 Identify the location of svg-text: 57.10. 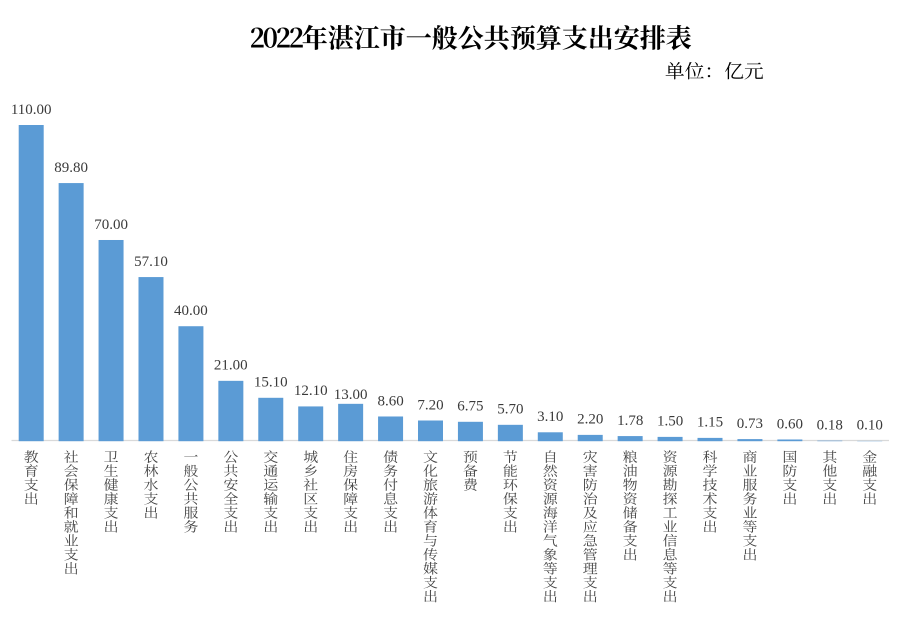
(151, 262).